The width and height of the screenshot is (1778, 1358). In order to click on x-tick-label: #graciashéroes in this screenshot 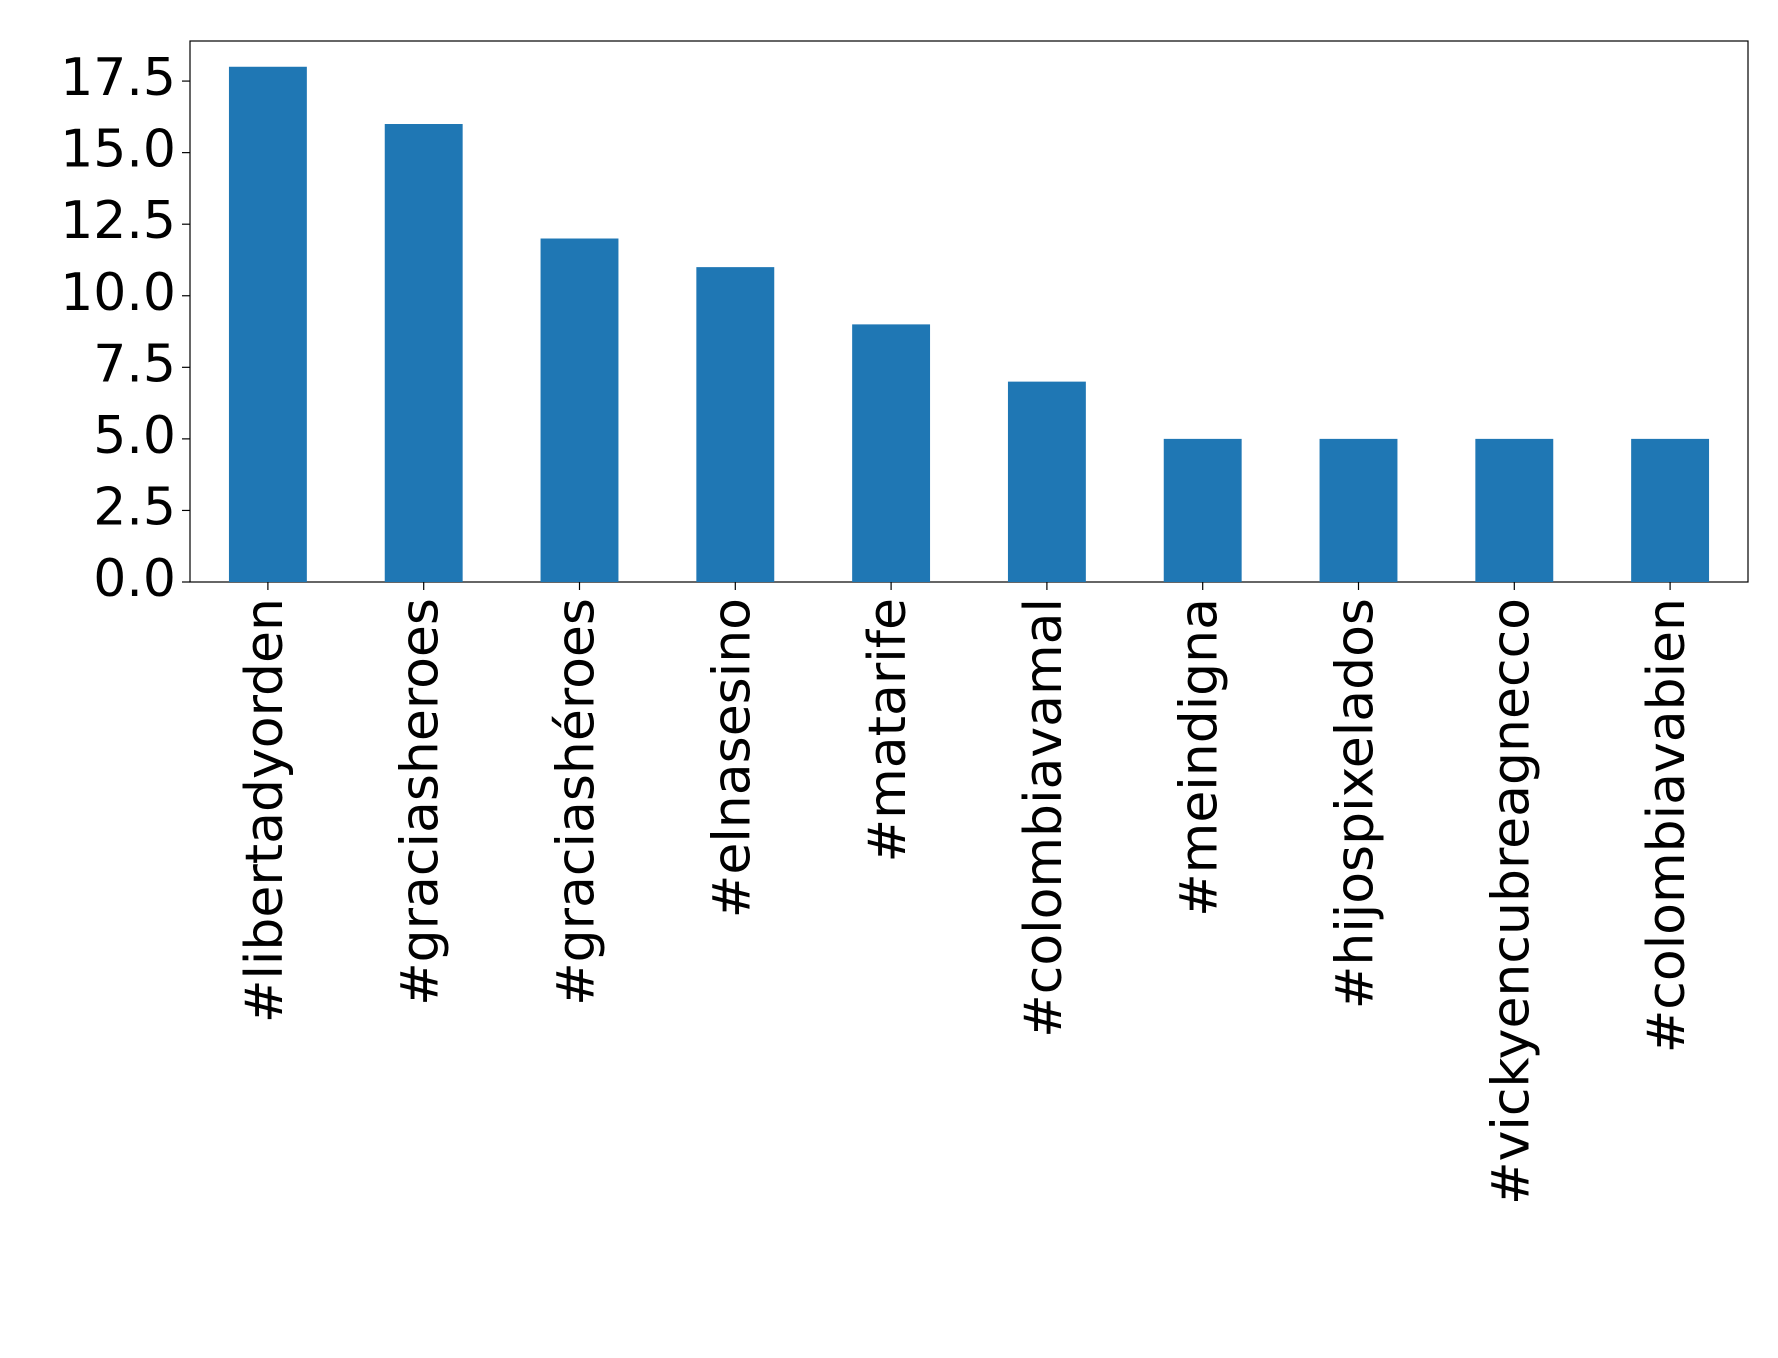, I will do `click(577, 802)`.